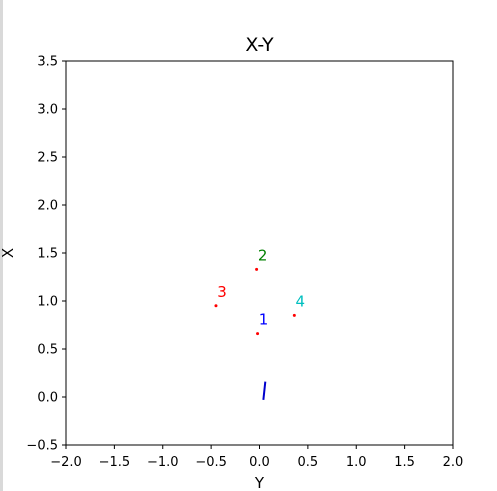 Image resolution: width=497 pixels, height=491 pixels. Describe the element at coordinates (356, 462) in the screenshot. I see `x-tick-label: 1.0` at that location.